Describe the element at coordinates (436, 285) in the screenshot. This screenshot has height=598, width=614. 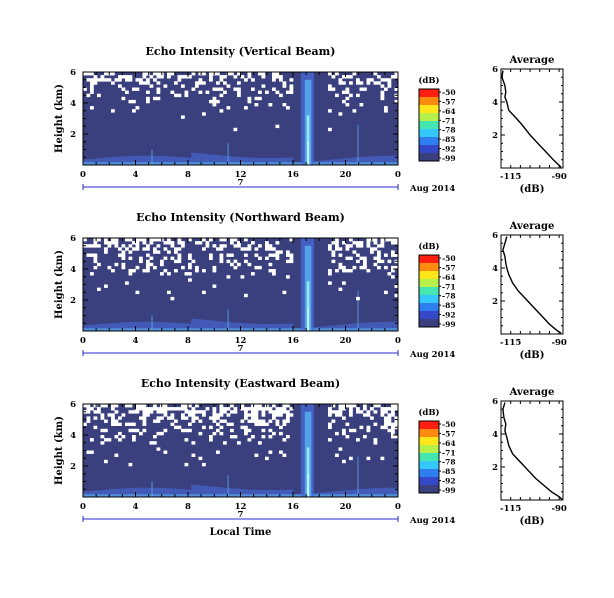
I see `colorbar: (dB)-50-57-64-71-78-85-92-99` at that location.